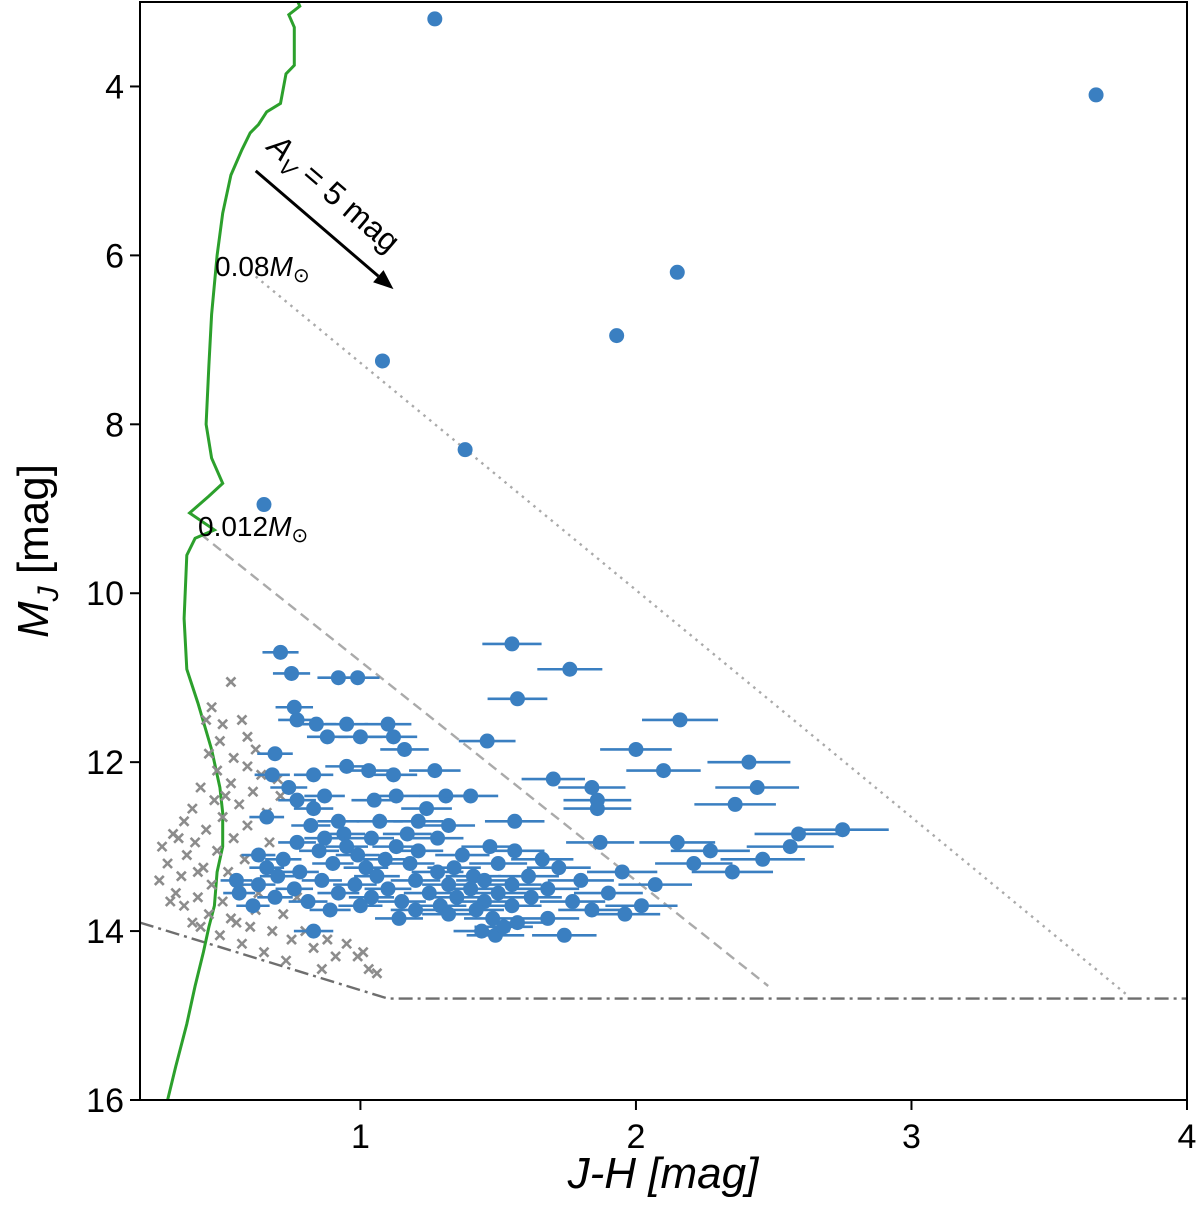 The width and height of the screenshot is (1200, 1222). I want to click on y-tick-label: 10, so click(105, 594).